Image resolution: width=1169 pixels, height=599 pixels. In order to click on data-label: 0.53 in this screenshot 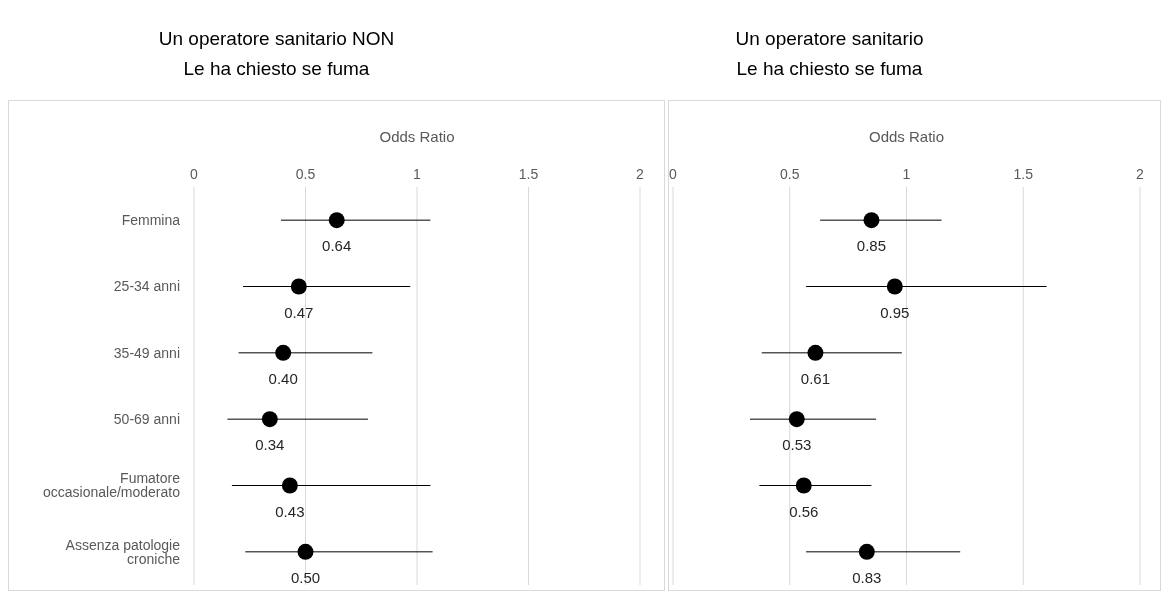, I will do `click(797, 445)`.